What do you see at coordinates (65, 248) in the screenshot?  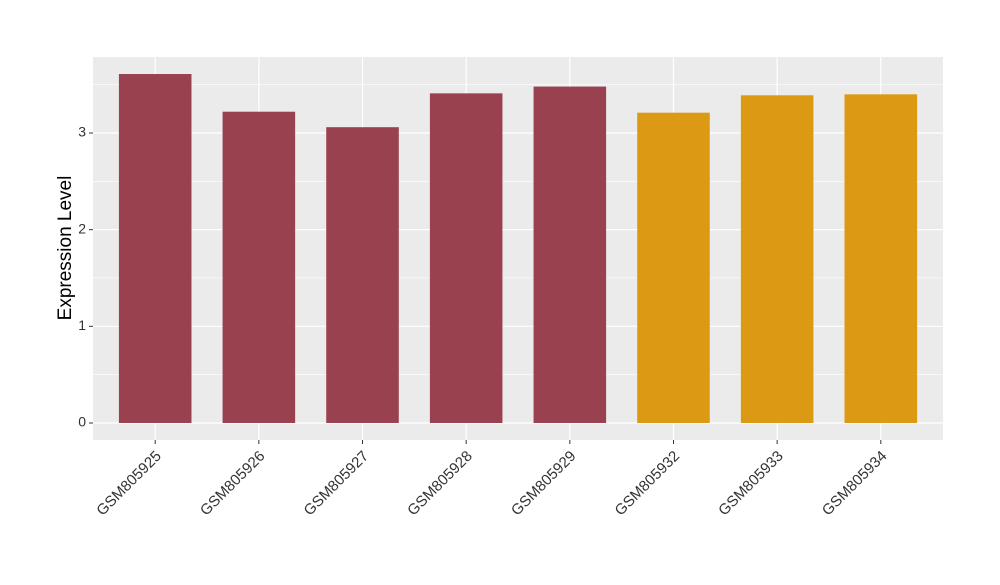 I see `y-axis-label: Expression Level` at bounding box center [65, 248].